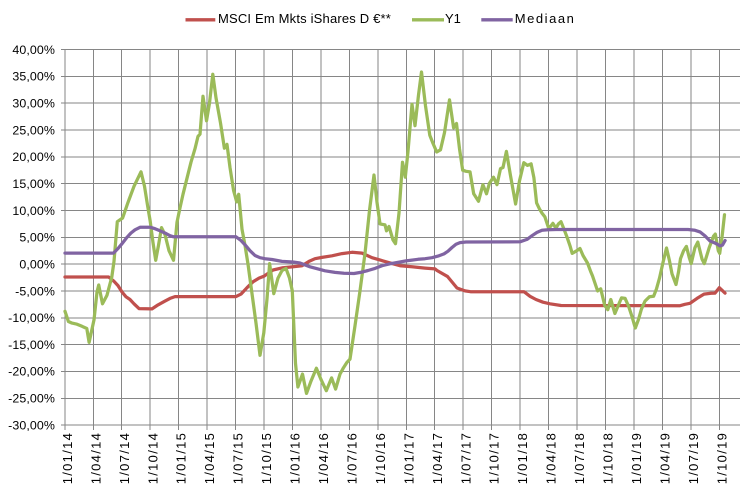 Image resolution: width=750 pixels, height=492 pixels. I want to click on svg-text: 1/07/14, so click(124, 458).